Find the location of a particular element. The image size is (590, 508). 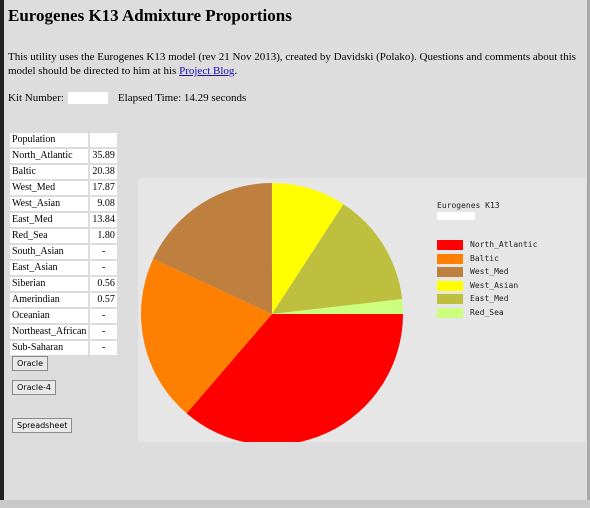

population-header: Population is located at coordinates (49, 140).